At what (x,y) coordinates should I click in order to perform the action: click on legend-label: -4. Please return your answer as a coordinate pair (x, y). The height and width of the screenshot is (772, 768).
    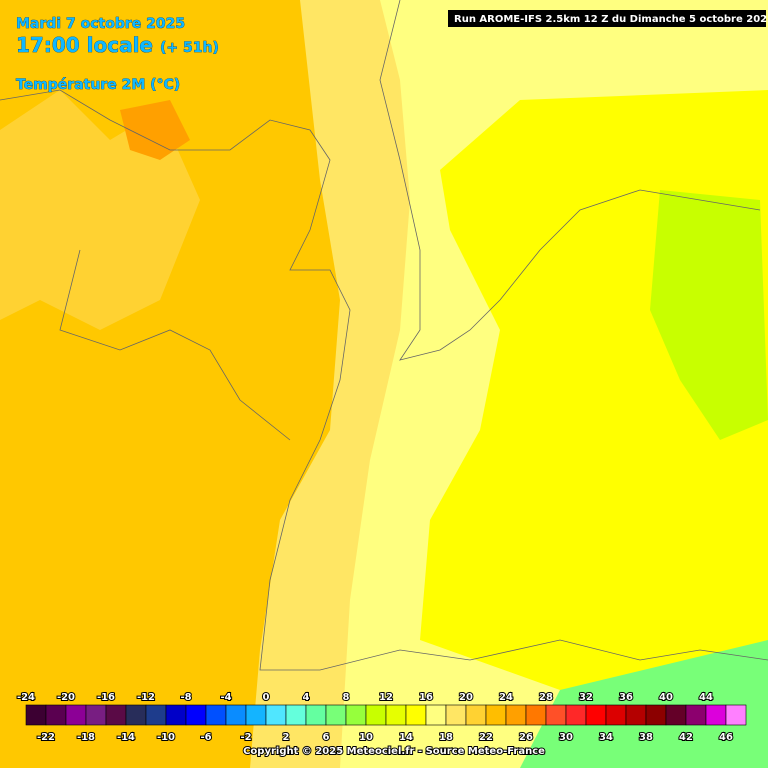
    Looking at the image, I should click on (225, 697).